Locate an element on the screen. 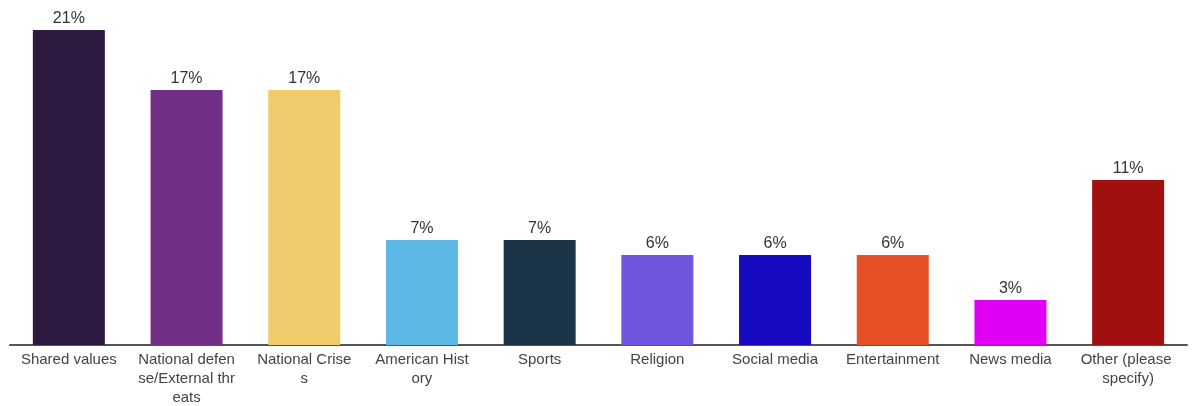 Image resolution: width=1197 pixels, height=406 pixels. x-tick-label: Entertainment is located at coordinates (893, 358).